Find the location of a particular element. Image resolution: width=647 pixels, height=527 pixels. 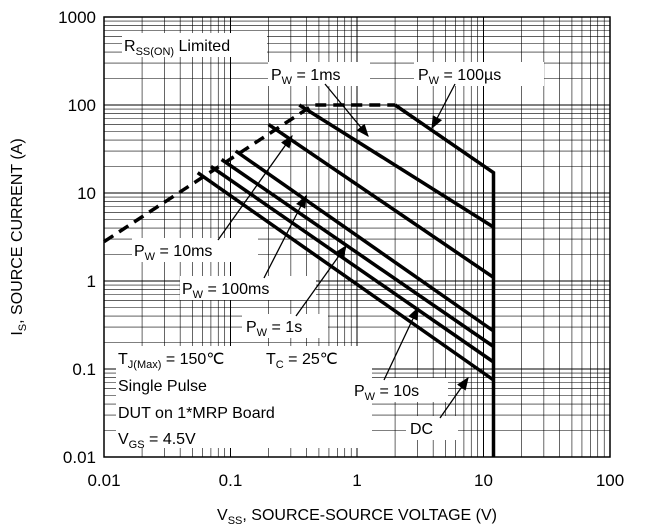

series-pw-10ms is located at coordinates (381, 201).